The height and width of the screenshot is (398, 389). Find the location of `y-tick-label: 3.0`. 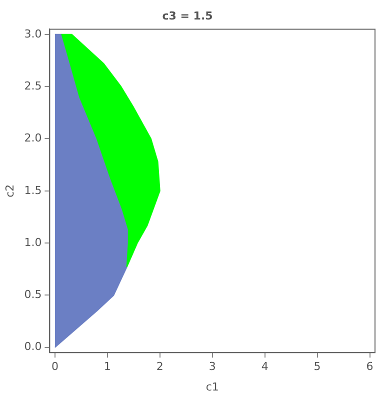

y-tick-label: 3.0 is located at coordinates (33, 33).